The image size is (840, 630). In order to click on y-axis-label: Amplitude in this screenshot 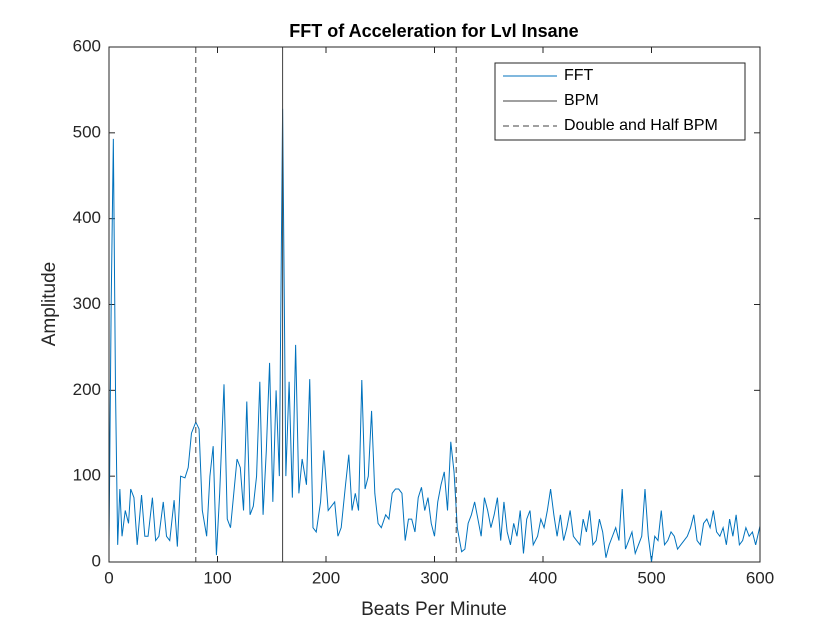, I will do `click(49, 304)`.